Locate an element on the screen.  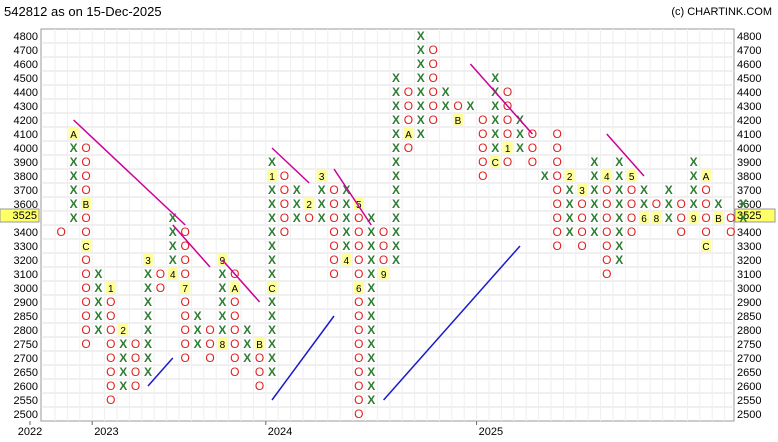
current-price-left: 3525 is located at coordinates (25, 216).